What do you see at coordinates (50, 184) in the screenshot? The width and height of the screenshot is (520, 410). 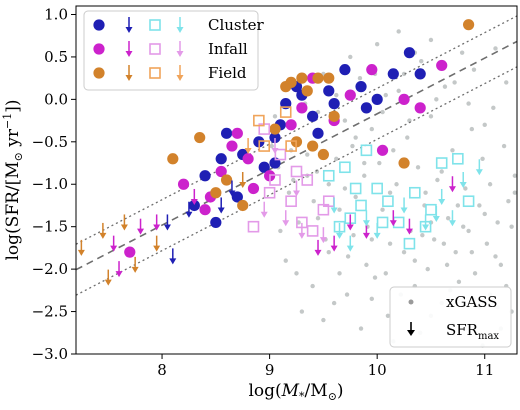 I see `y-tick-label: −1.0` at bounding box center [50, 184].